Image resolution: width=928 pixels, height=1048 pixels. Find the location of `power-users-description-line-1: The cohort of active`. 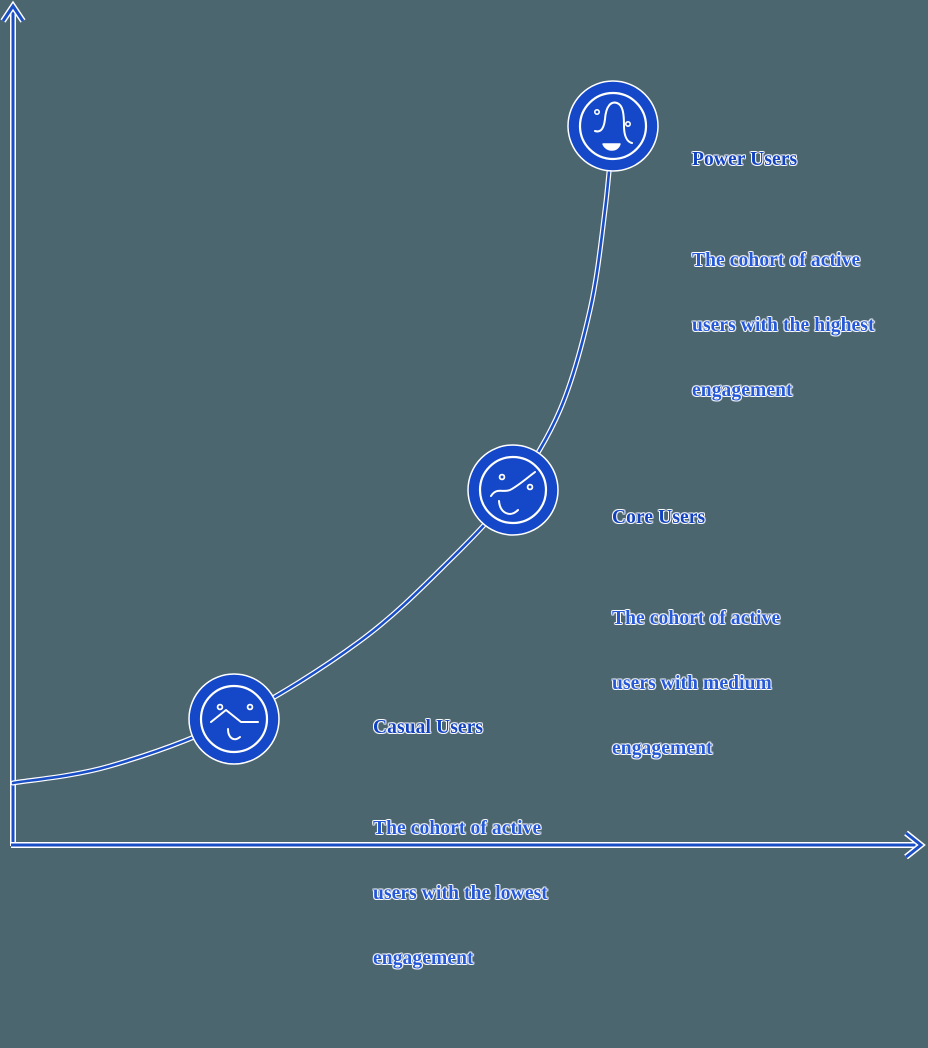

power-users-description-line-1: The cohort of active is located at coordinates (776, 261).